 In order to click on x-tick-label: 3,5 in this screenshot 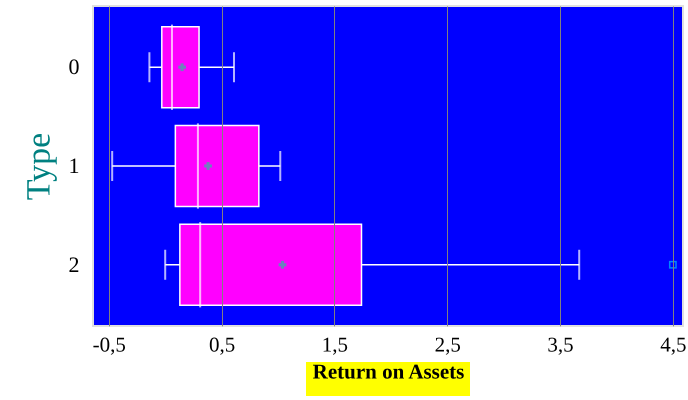, I will do `click(560, 344)`.